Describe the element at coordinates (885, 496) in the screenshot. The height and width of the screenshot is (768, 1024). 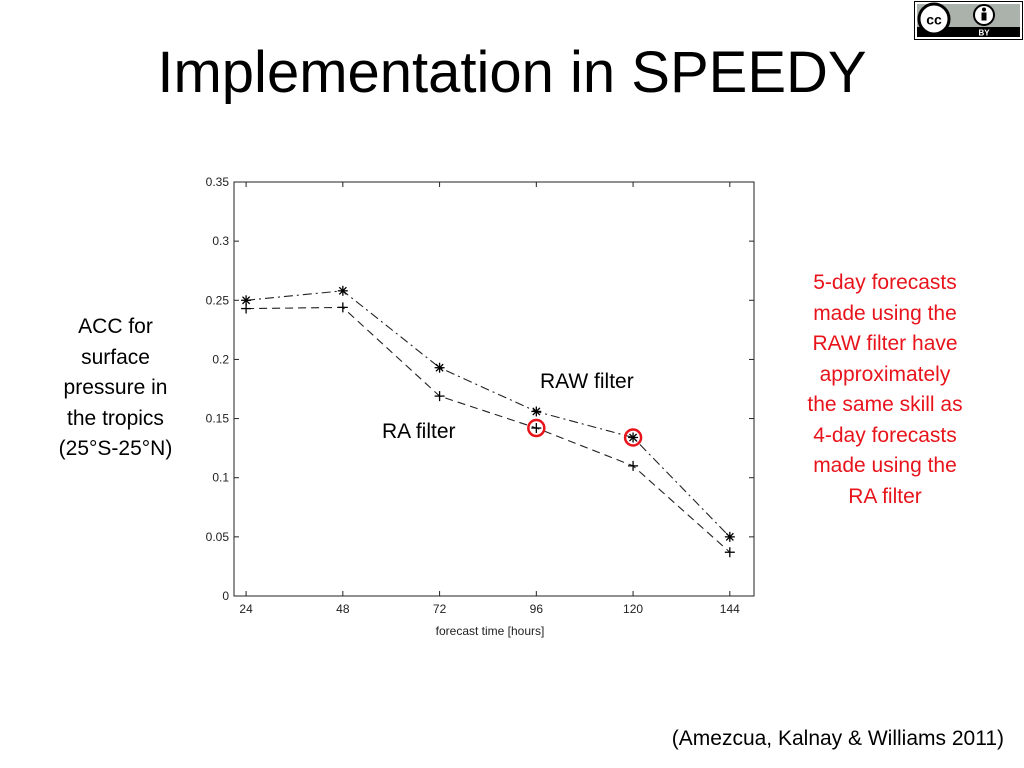
I see `note-line: RA filter` at that location.